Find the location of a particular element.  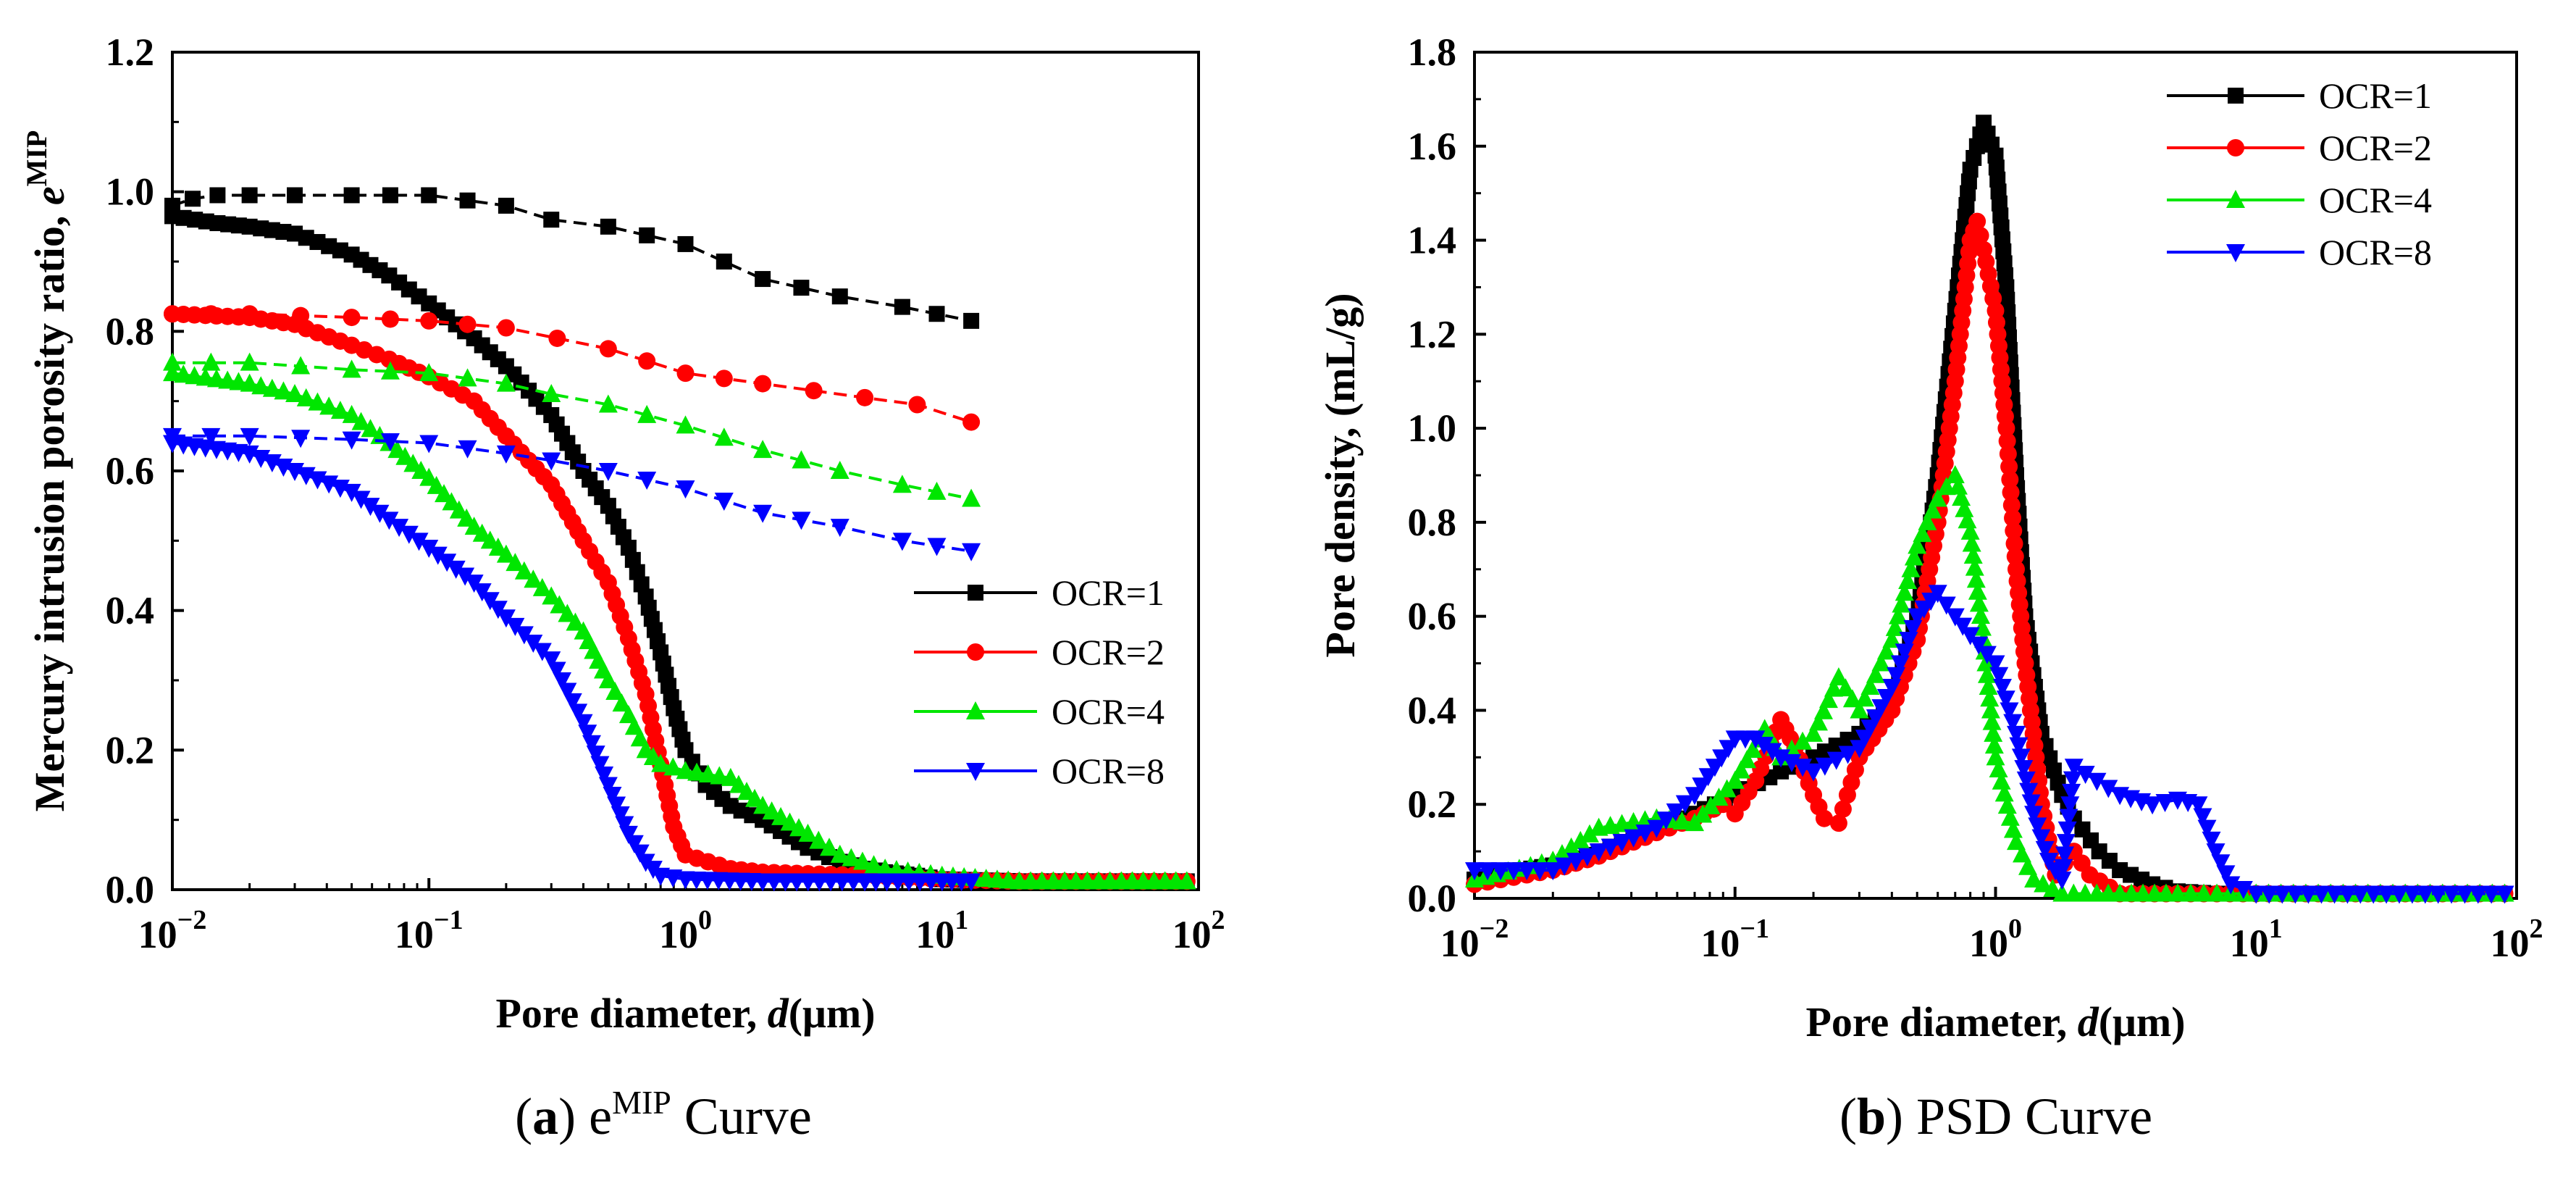

legend-marker is located at coordinates (975, 652).